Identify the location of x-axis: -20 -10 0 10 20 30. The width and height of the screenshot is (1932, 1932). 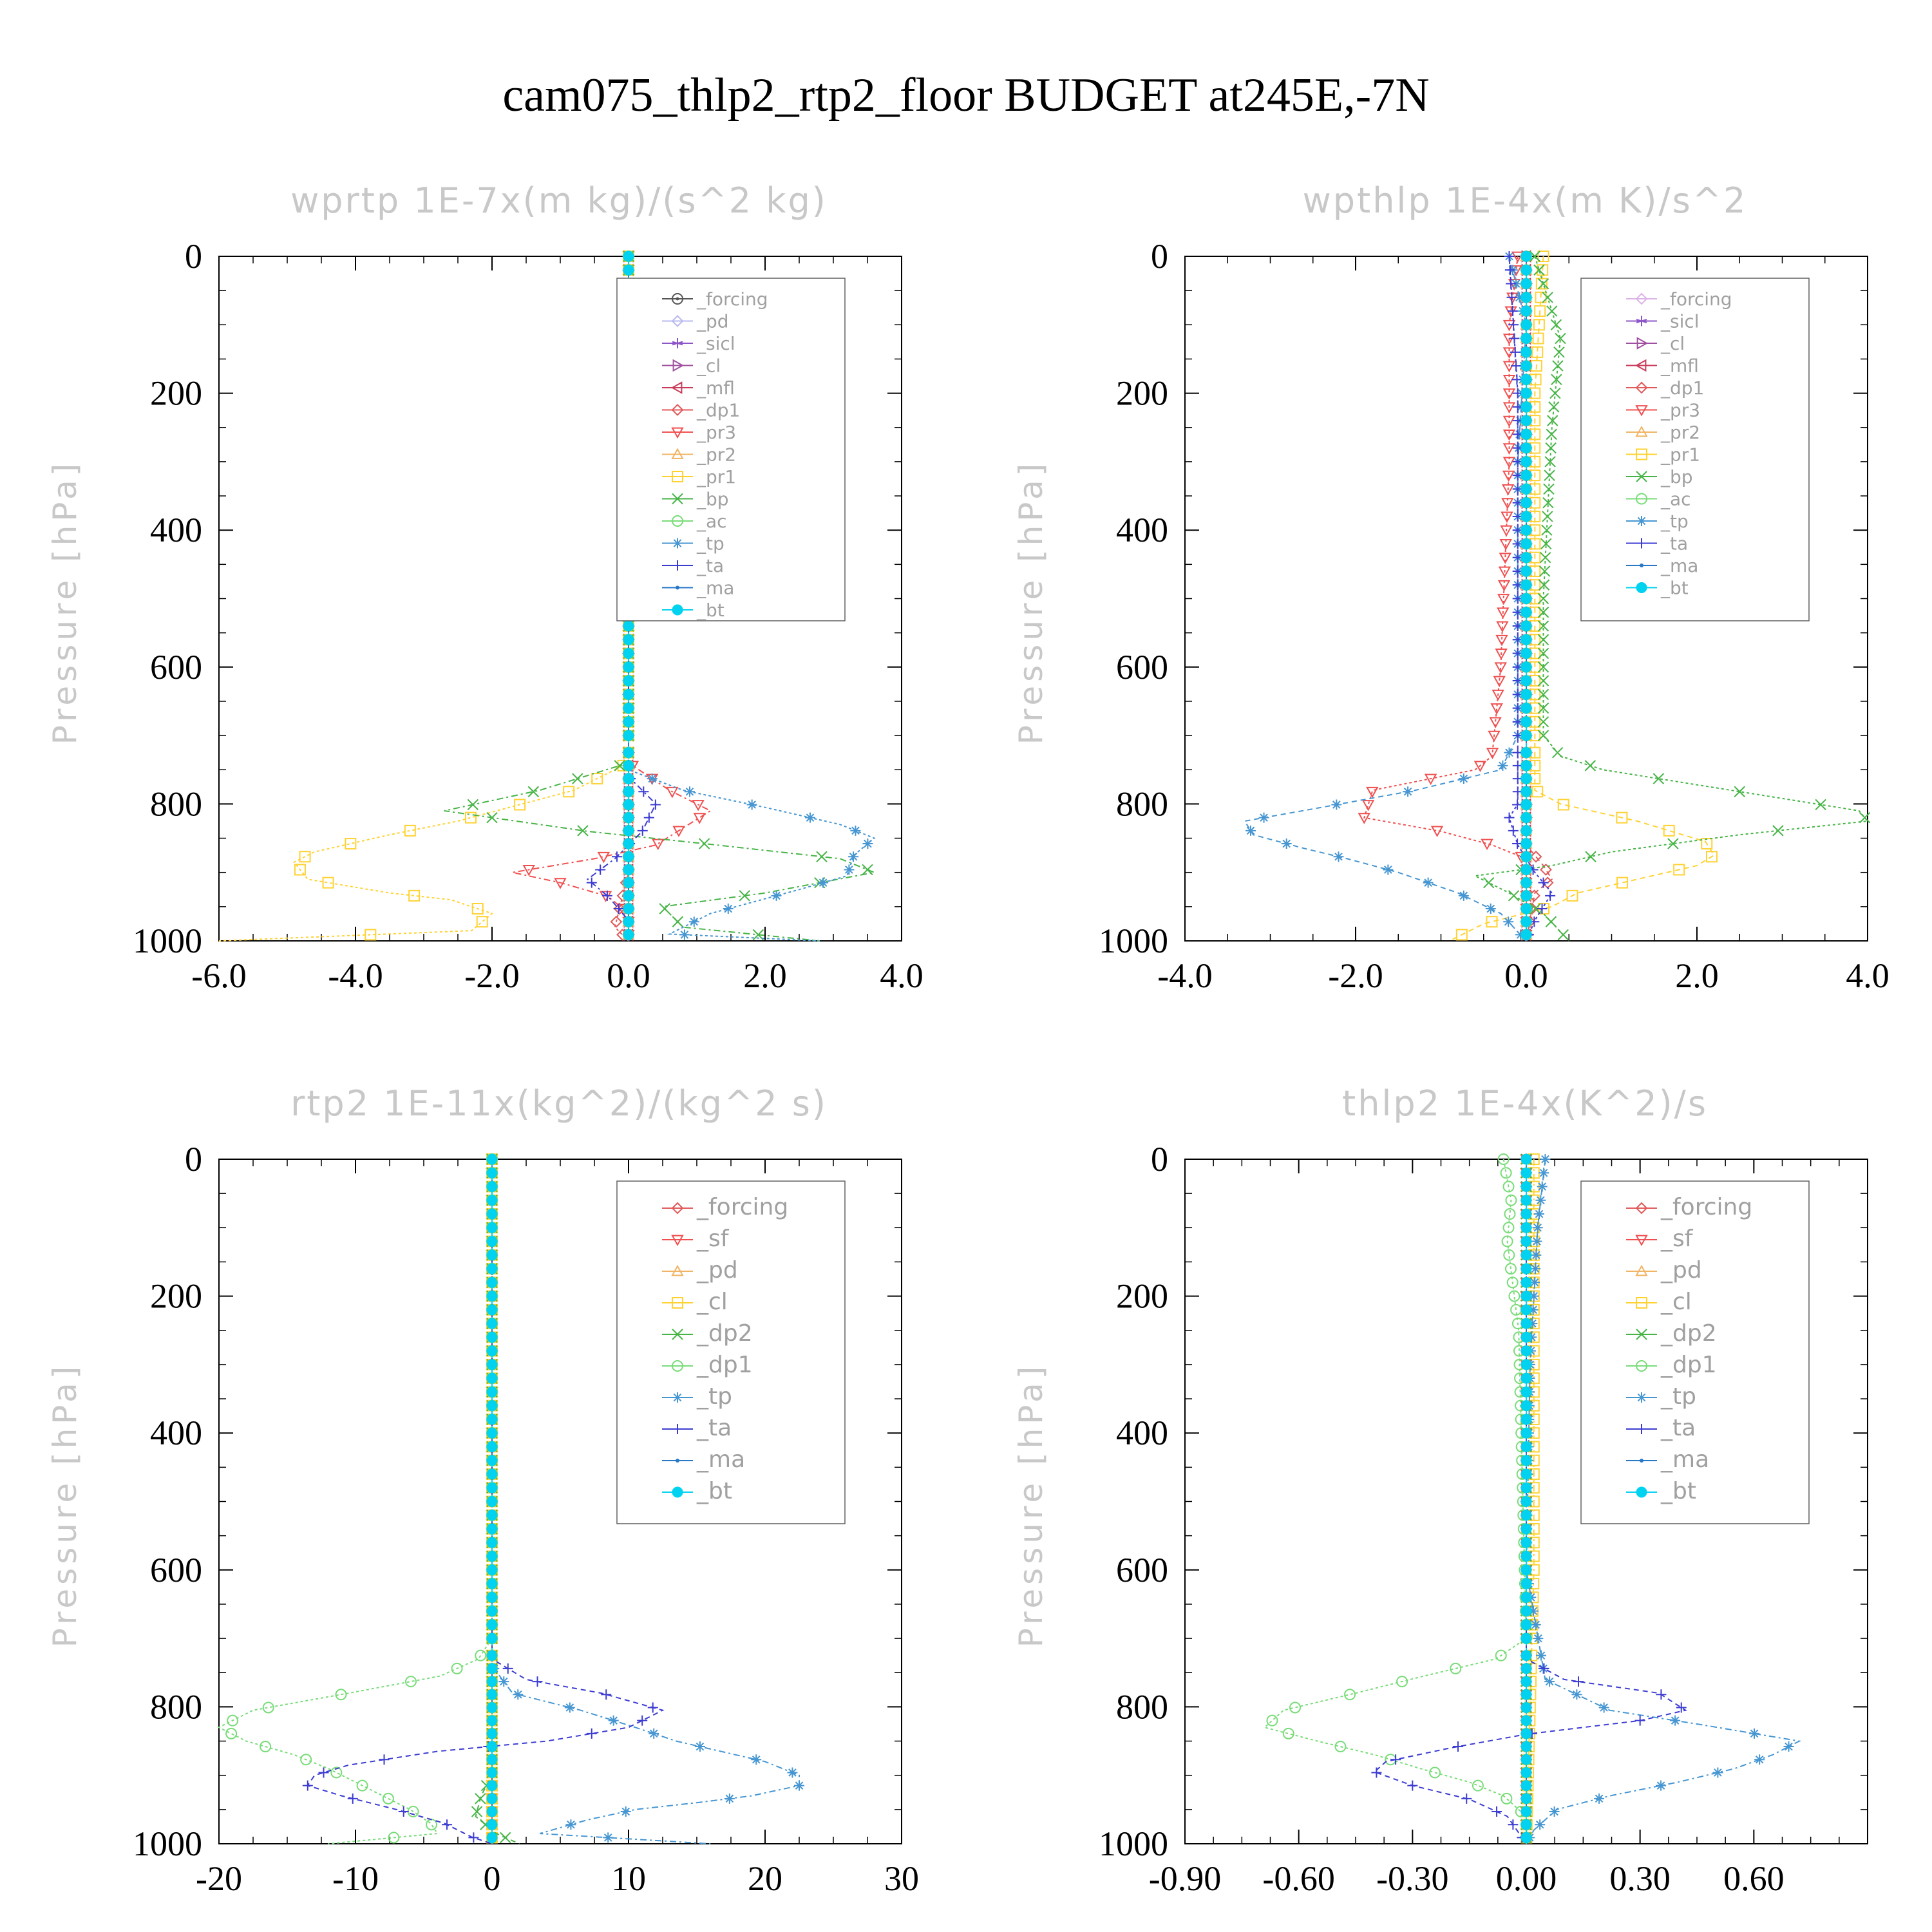
(557, 1529).